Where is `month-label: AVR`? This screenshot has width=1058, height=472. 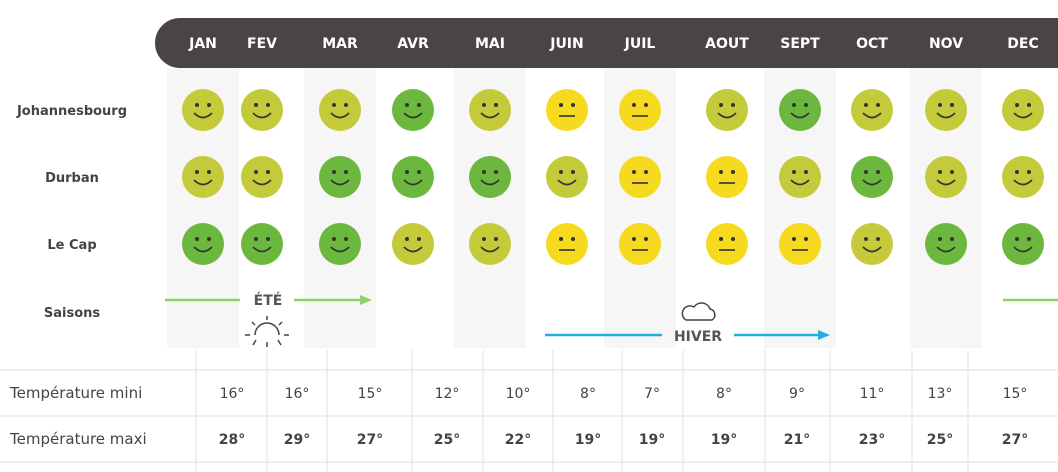 month-label: AVR is located at coordinates (413, 44).